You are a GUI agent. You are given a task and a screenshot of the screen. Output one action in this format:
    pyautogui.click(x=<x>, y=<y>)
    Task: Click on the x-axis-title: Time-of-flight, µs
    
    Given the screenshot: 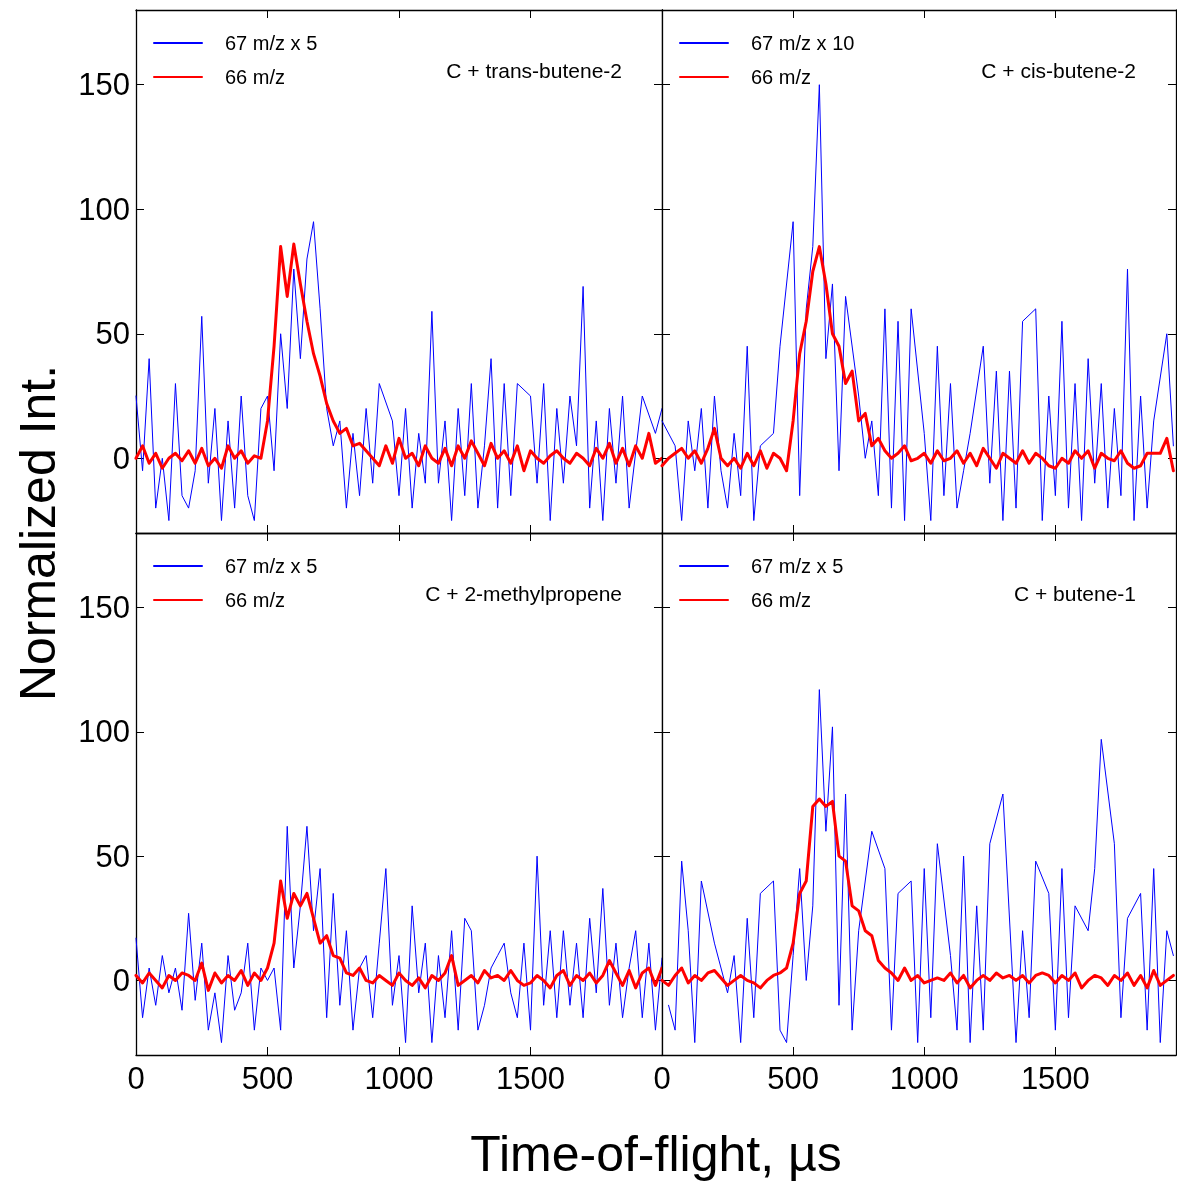 What is the action you would take?
    pyautogui.click(x=656, y=1154)
    